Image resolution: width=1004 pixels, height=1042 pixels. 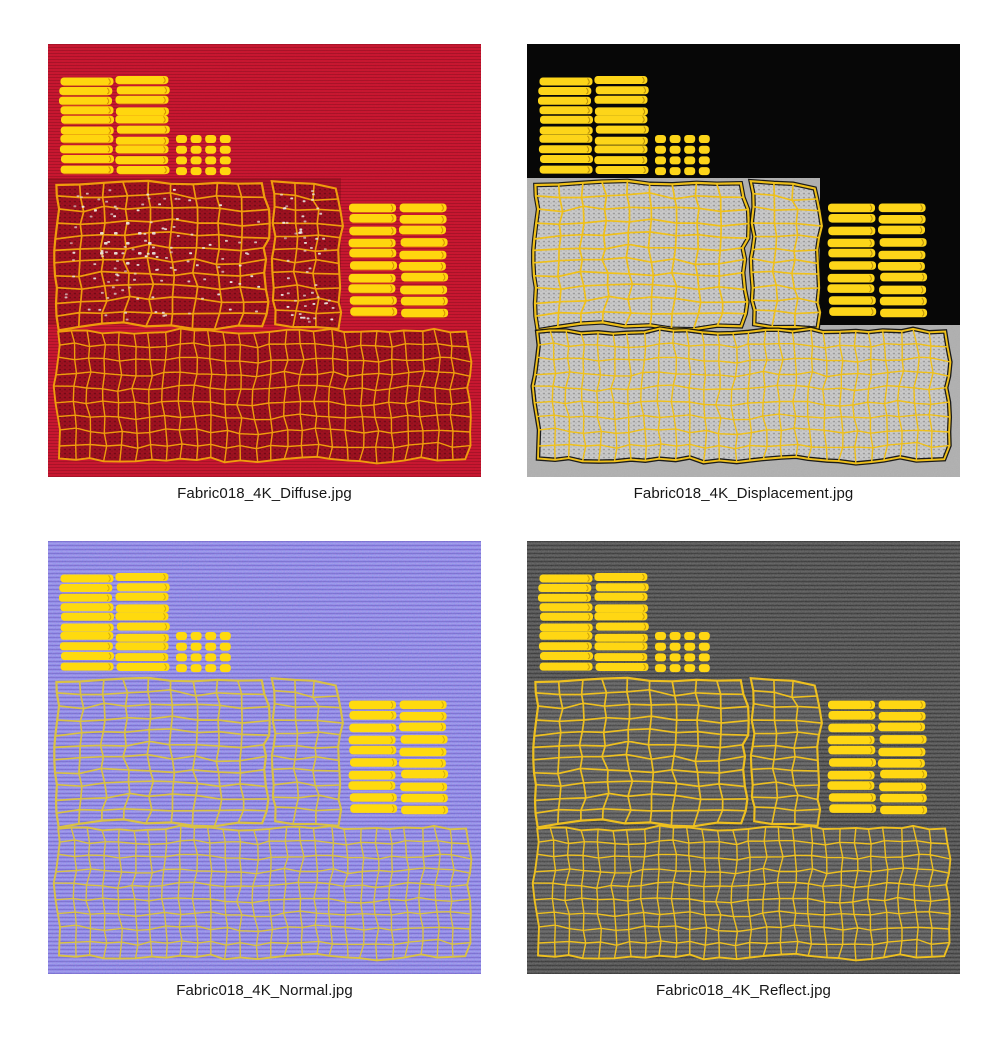 I want to click on image-caption-reflect: Fabric018_4K_Reflect.jpg, so click(x=743, y=990).